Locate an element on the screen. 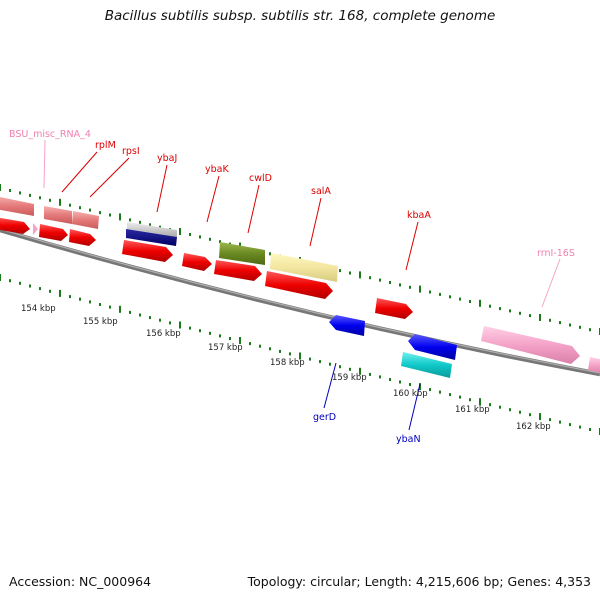 This screenshot has width=600, height=600. reverse-labels: gerD ybaN is located at coordinates (367, 428).